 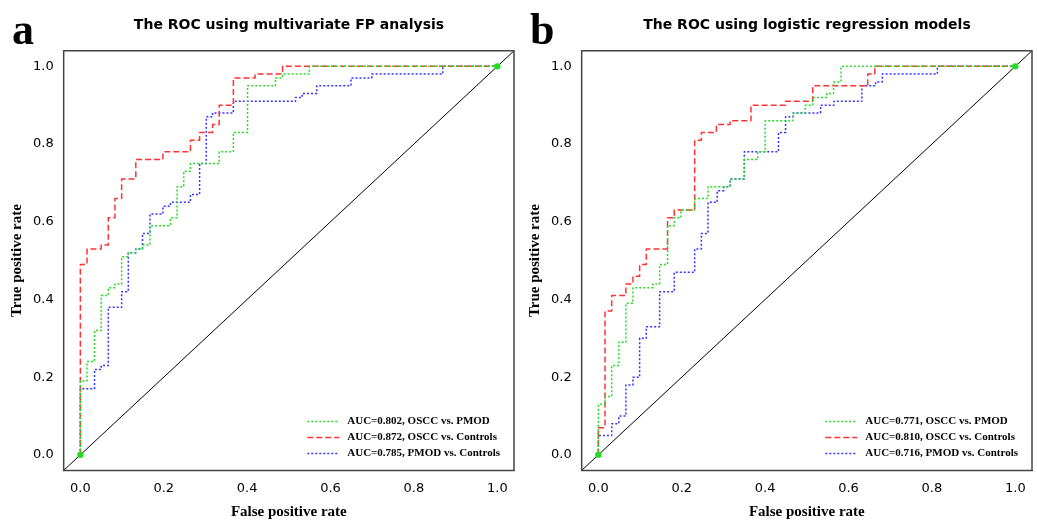 What do you see at coordinates (422, 436) in the screenshot?
I see `legend-label: AUC=0.872, OSCC vs. Controls` at bounding box center [422, 436].